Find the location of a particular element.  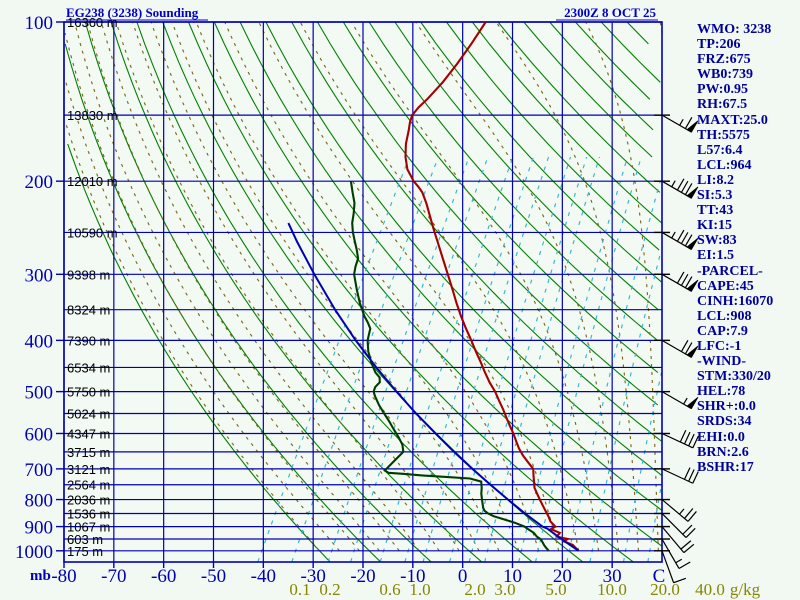

pressure-tick-label: 700 is located at coordinates (39, 470).